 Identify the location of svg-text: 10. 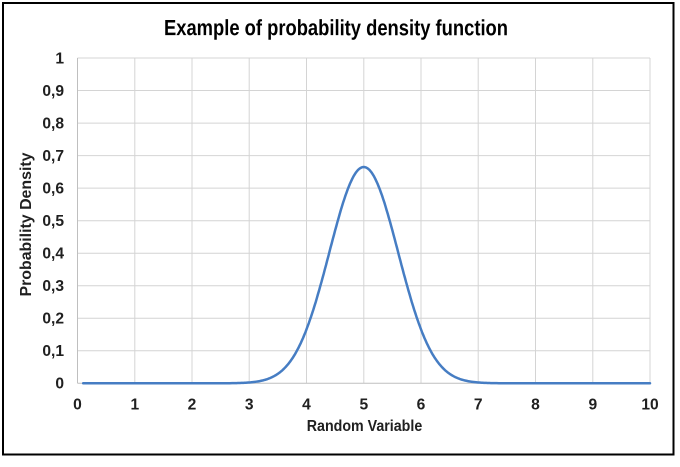
(650, 404).